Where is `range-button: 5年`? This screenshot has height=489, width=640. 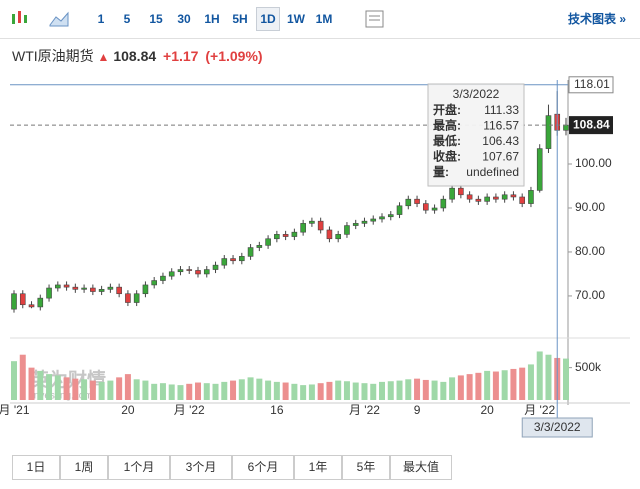 range-button: 5年 is located at coordinates (366, 467).